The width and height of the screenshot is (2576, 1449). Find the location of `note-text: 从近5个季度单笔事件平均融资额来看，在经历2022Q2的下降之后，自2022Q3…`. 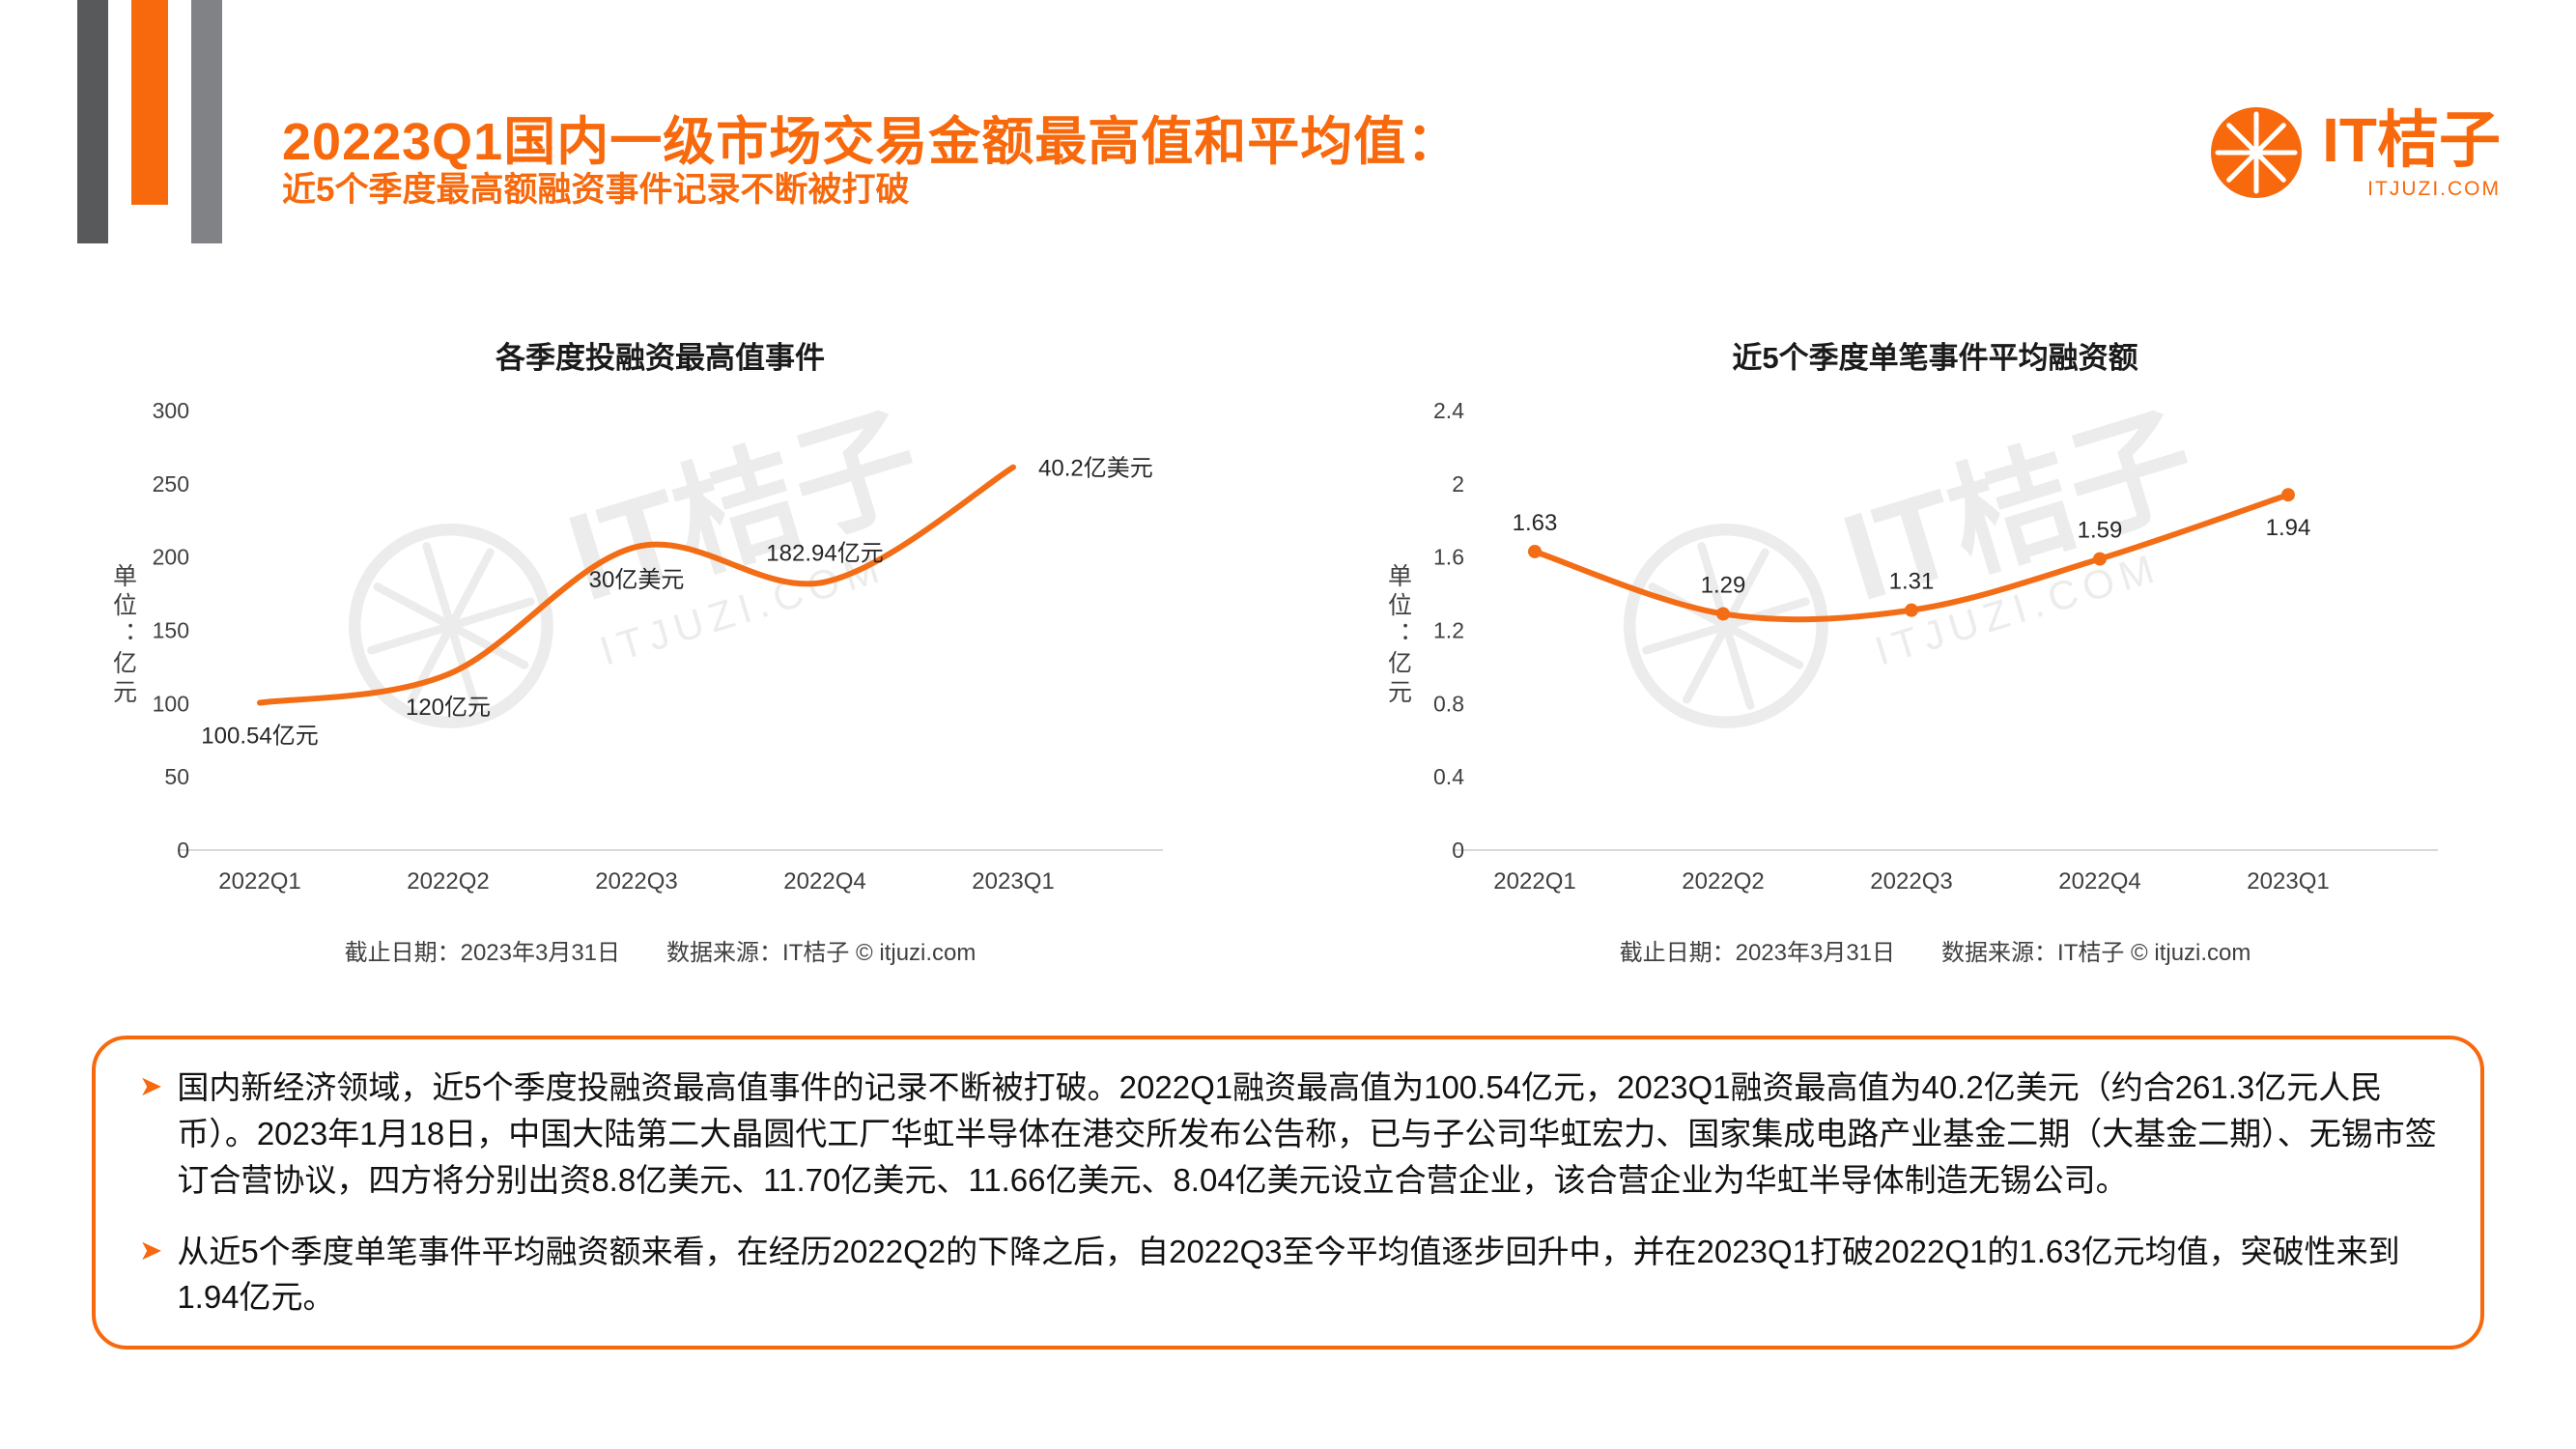

note-text: 从近5个季度单笔事件平均融资额来看，在经历2022Q2的下降之后，自2022Q3… is located at coordinates (1288, 1274).